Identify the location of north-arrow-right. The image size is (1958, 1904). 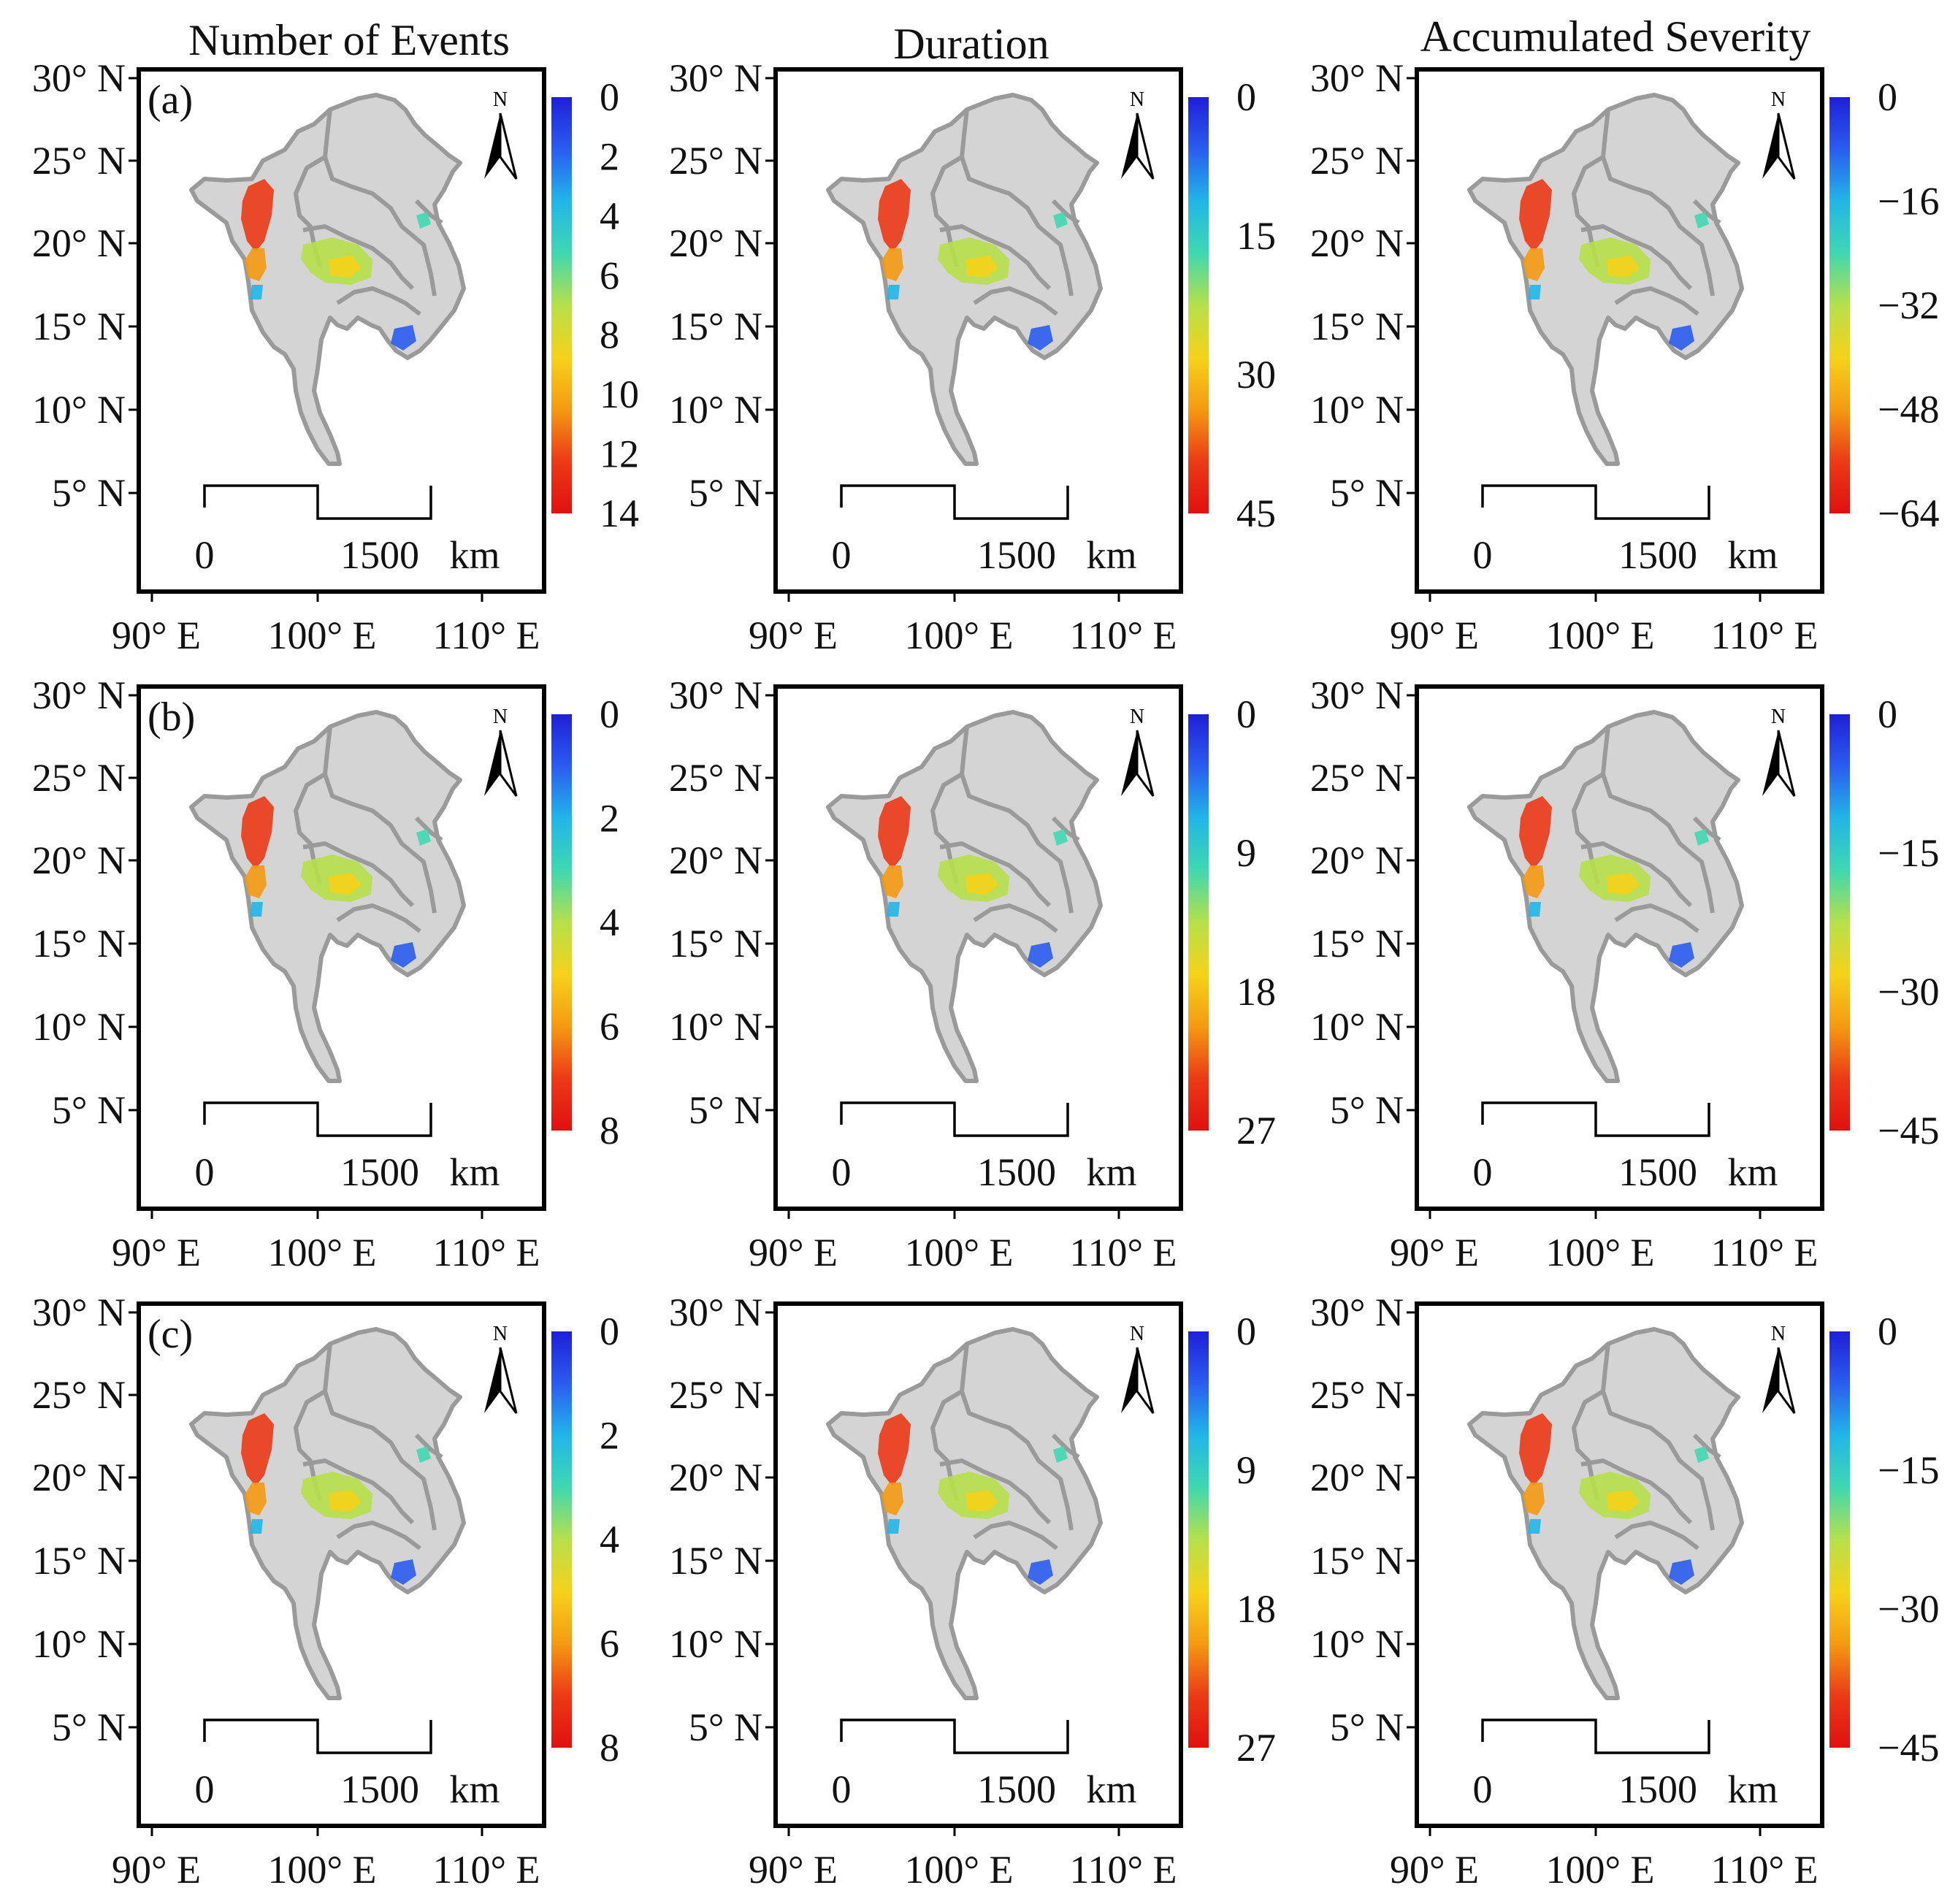
(1786, 763).